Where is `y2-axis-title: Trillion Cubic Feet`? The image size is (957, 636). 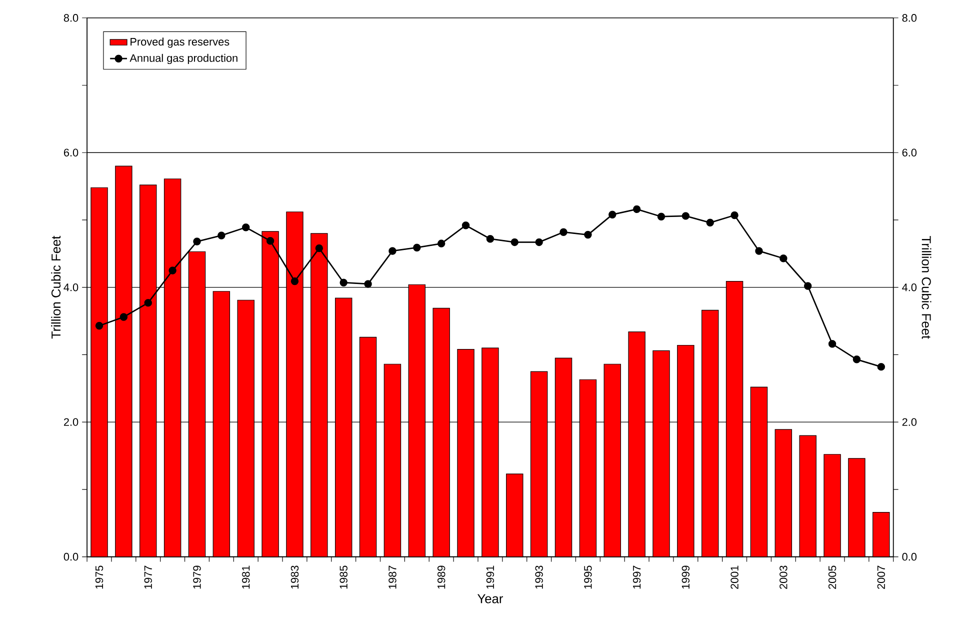
y2-axis-title: Trillion Cubic Feet is located at coordinates (927, 287).